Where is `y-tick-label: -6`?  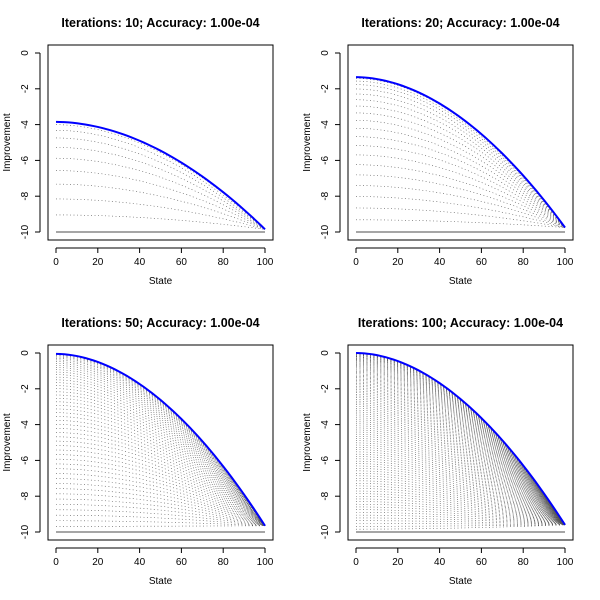
y-tick-label: -6 is located at coordinates (25, 460).